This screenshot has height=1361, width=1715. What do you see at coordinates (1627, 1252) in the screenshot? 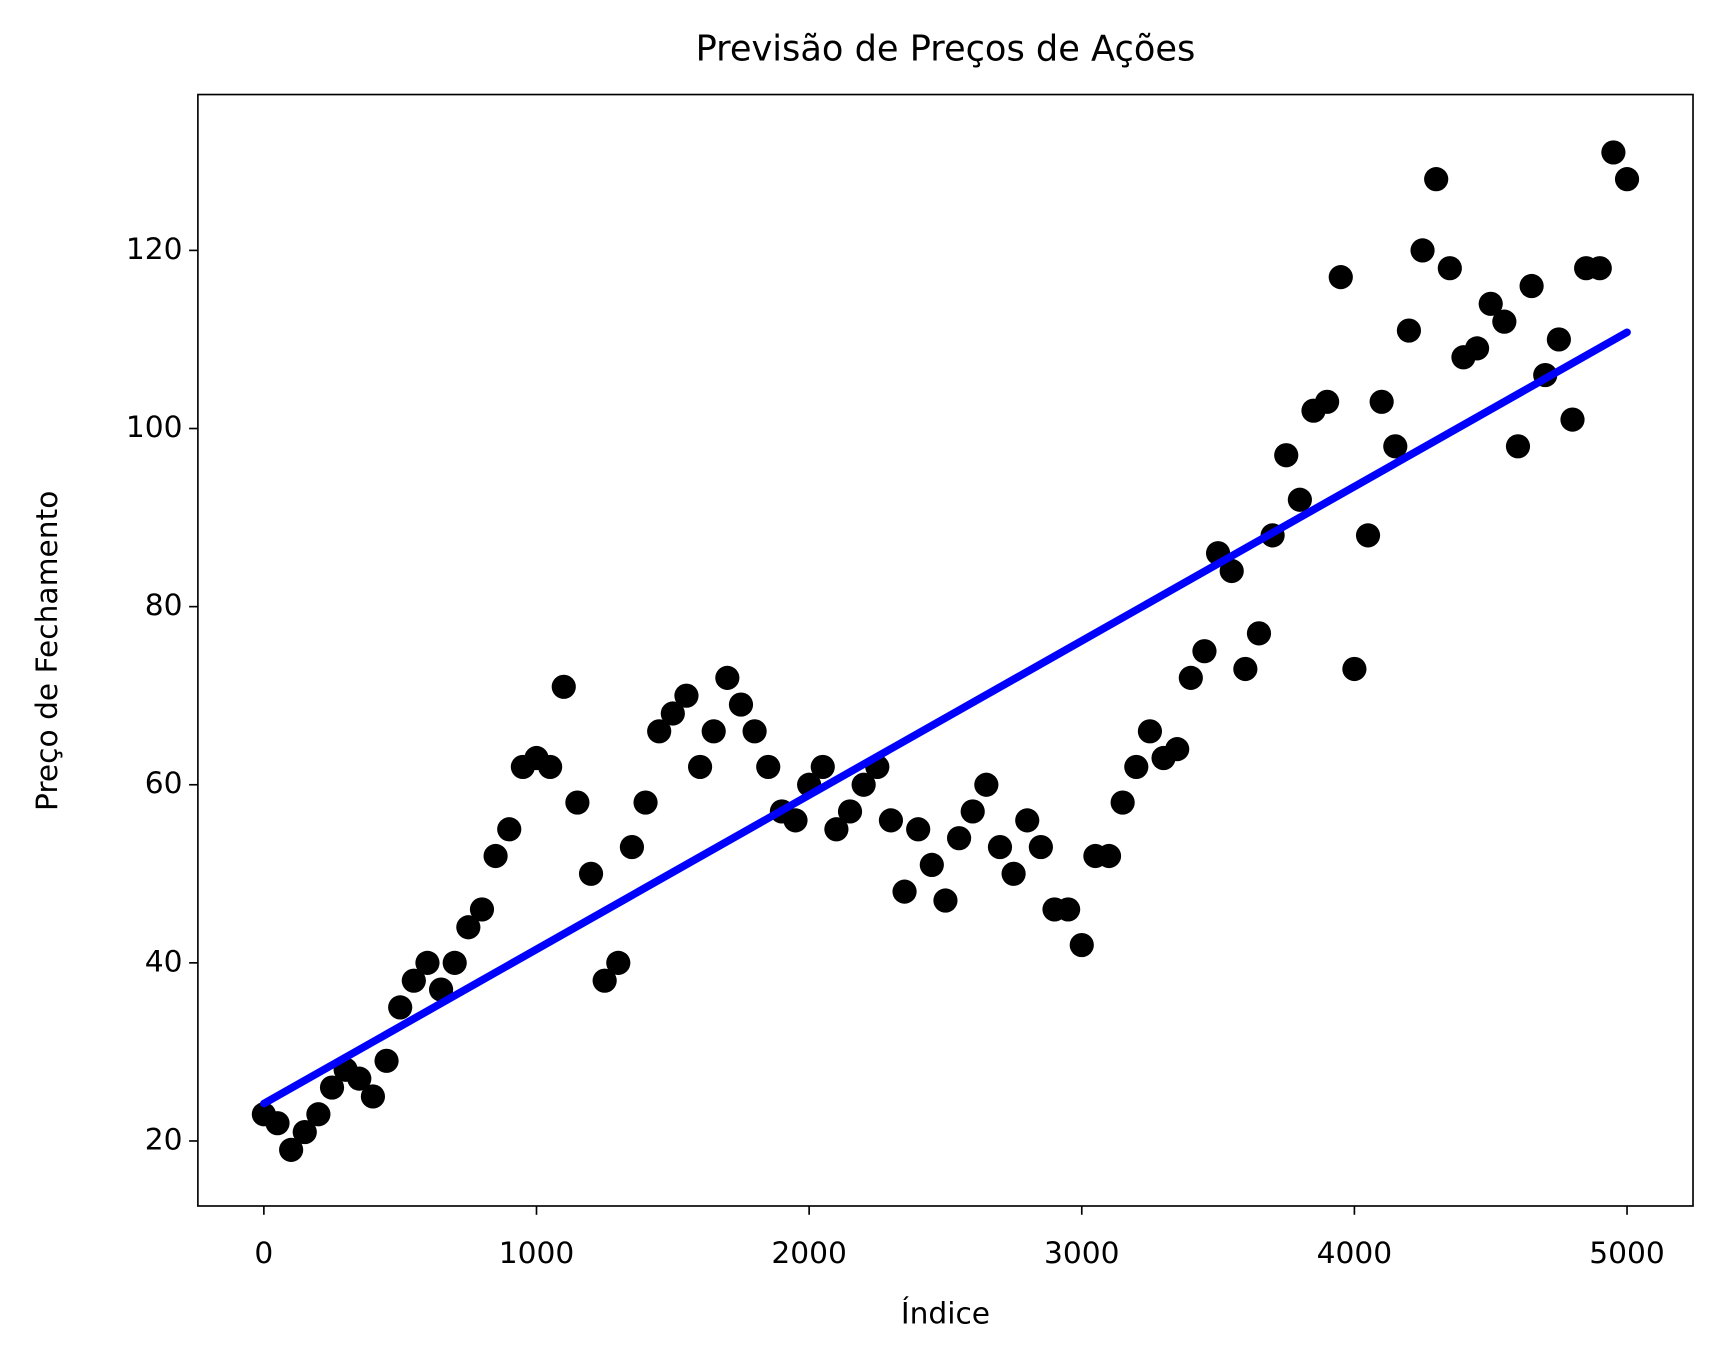
I see `x-tick-label: 5000` at bounding box center [1627, 1252].